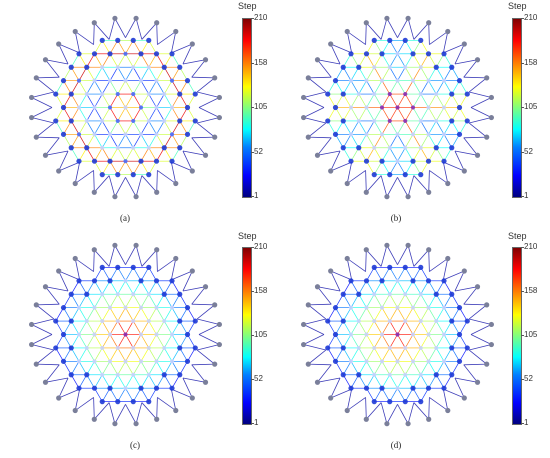 The height and width of the screenshot is (458, 550). Describe the element at coordinates (397, 107) in the screenshot. I see `nodes` at that location.